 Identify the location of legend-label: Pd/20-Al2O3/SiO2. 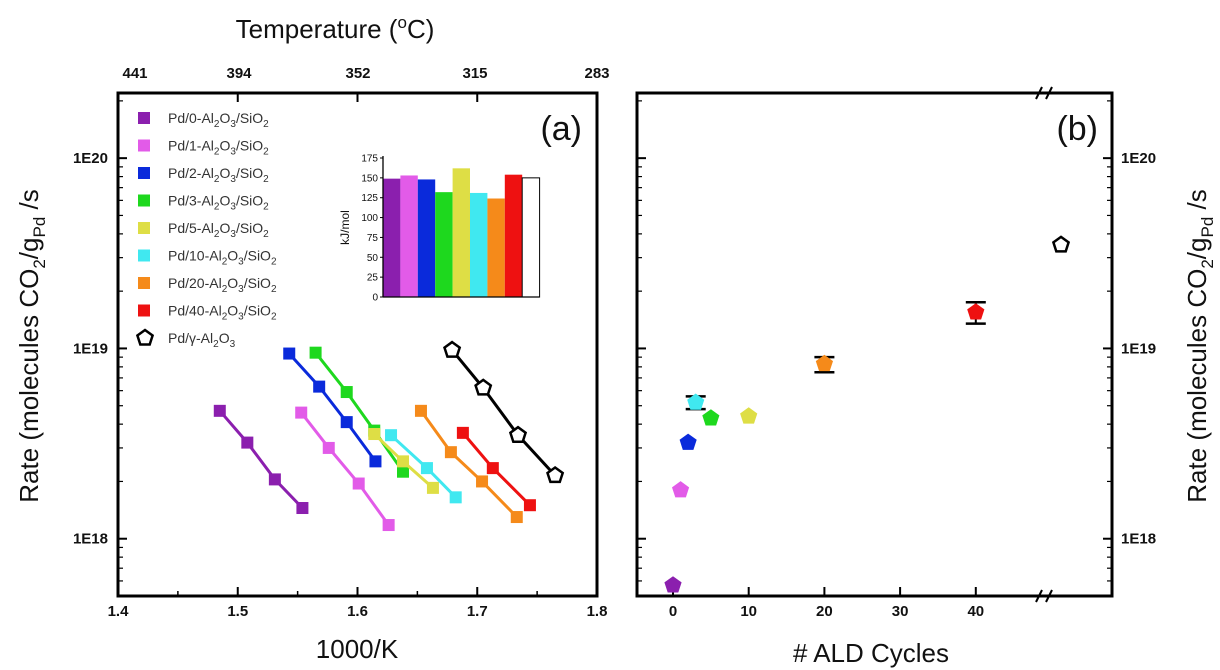
(222, 285).